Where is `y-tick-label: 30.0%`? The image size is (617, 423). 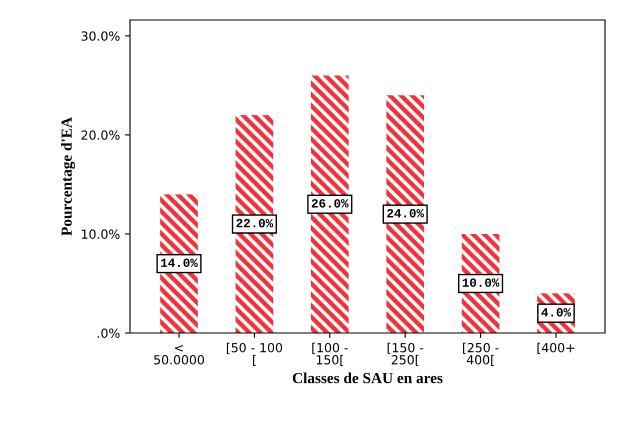
y-tick-label: 30.0% is located at coordinates (101, 36).